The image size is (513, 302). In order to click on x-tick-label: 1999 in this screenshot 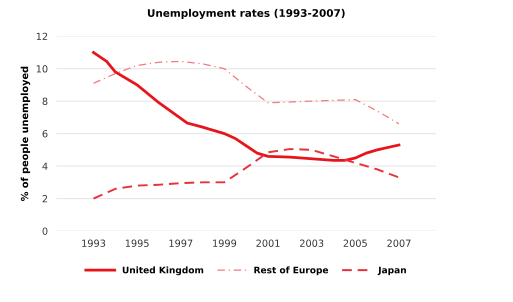, I will do `click(224, 243)`.